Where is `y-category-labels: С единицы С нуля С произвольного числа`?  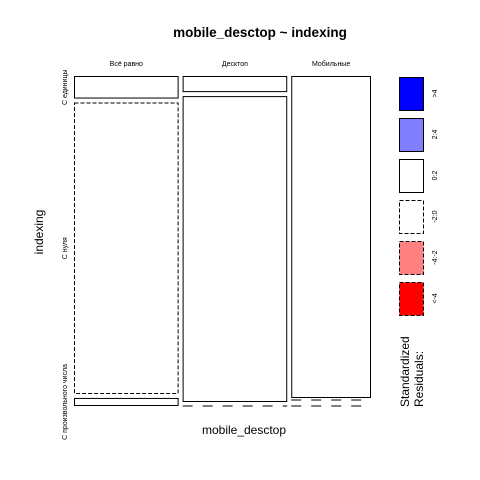
y-category-labels: С единицы С нуля С произвольного числа is located at coordinates (65, 254).